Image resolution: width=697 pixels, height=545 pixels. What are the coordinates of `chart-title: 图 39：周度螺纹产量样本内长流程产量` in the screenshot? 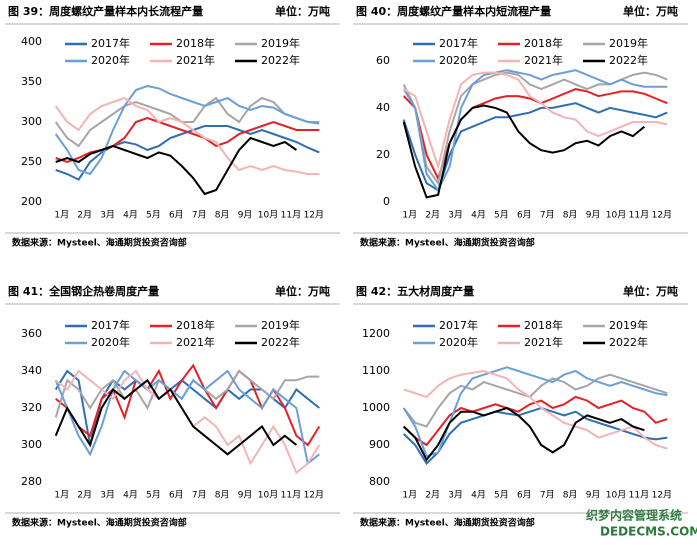 It's located at (105, 11).